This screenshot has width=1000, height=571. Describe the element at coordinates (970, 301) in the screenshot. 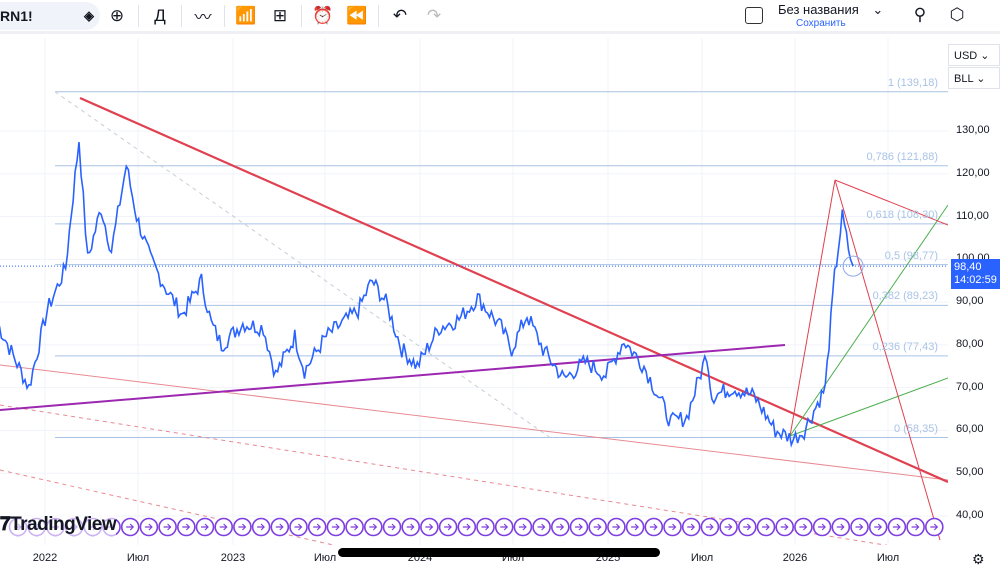

I see `y-tick-label: 90,00` at that location.